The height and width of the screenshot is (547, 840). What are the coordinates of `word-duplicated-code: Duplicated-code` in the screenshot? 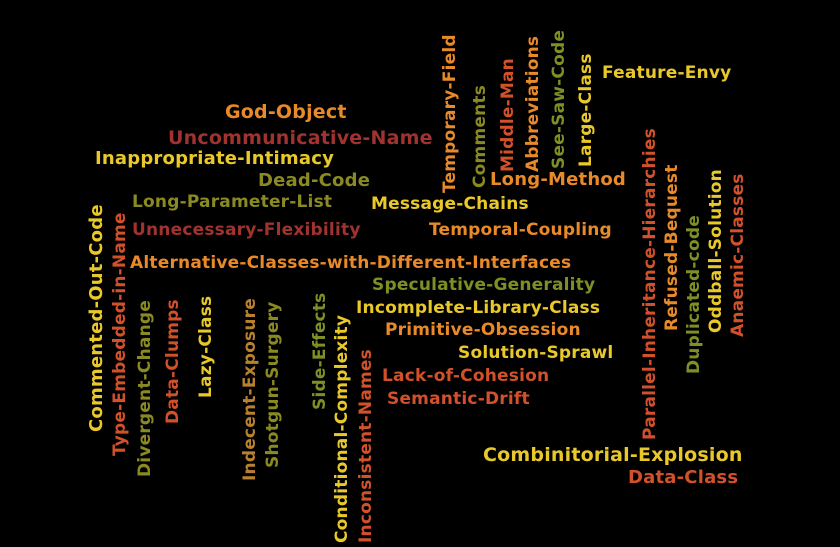 It's located at (694, 294).